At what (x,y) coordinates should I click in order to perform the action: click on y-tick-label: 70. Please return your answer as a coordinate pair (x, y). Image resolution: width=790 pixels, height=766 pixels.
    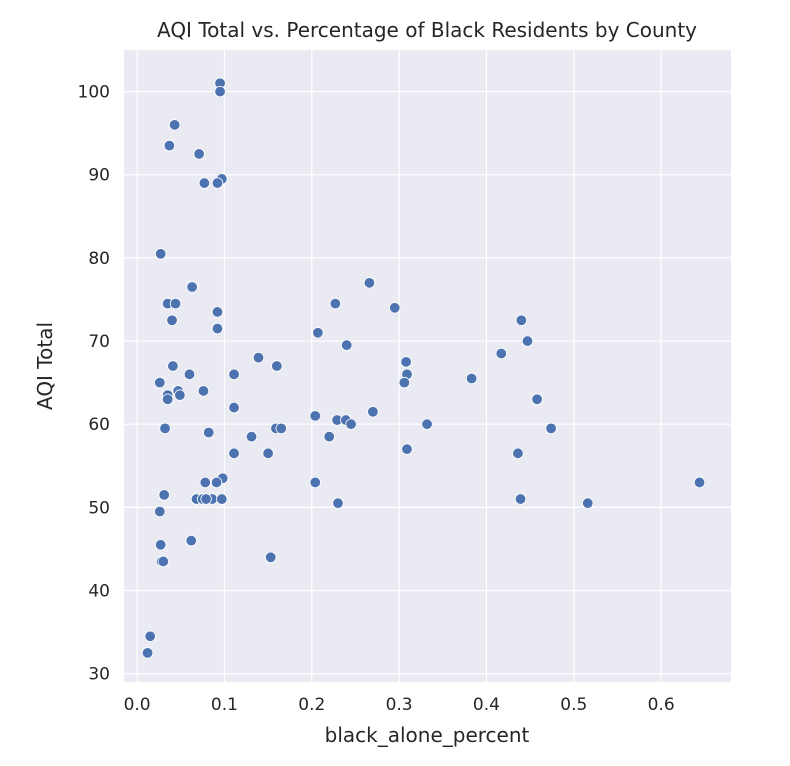
    Looking at the image, I should click on (99, 342).